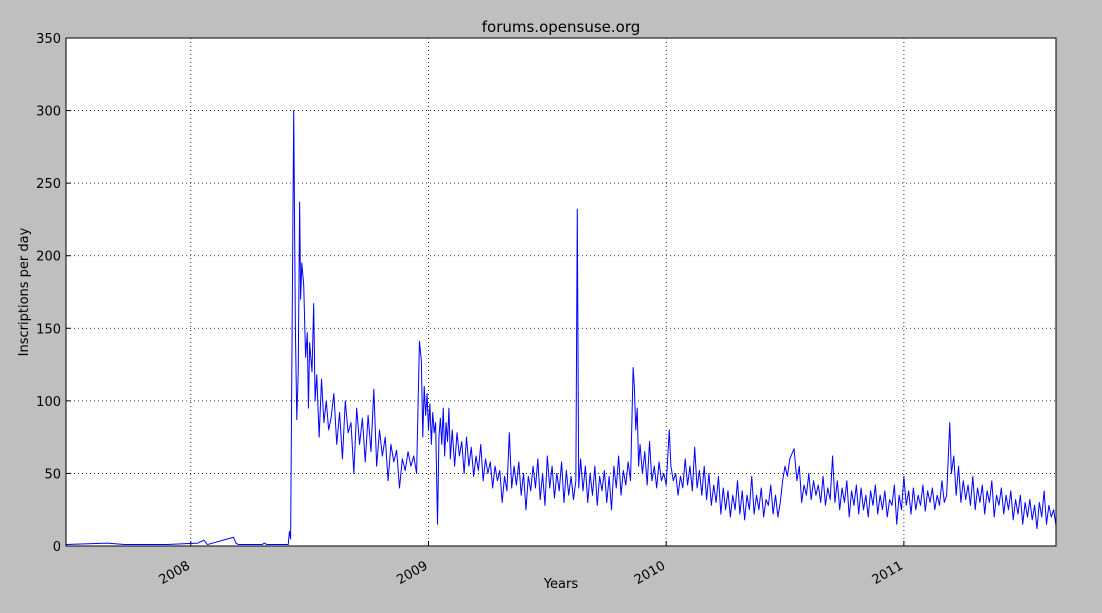  I want to click on y-tick-label: 150, so click(48, 329).